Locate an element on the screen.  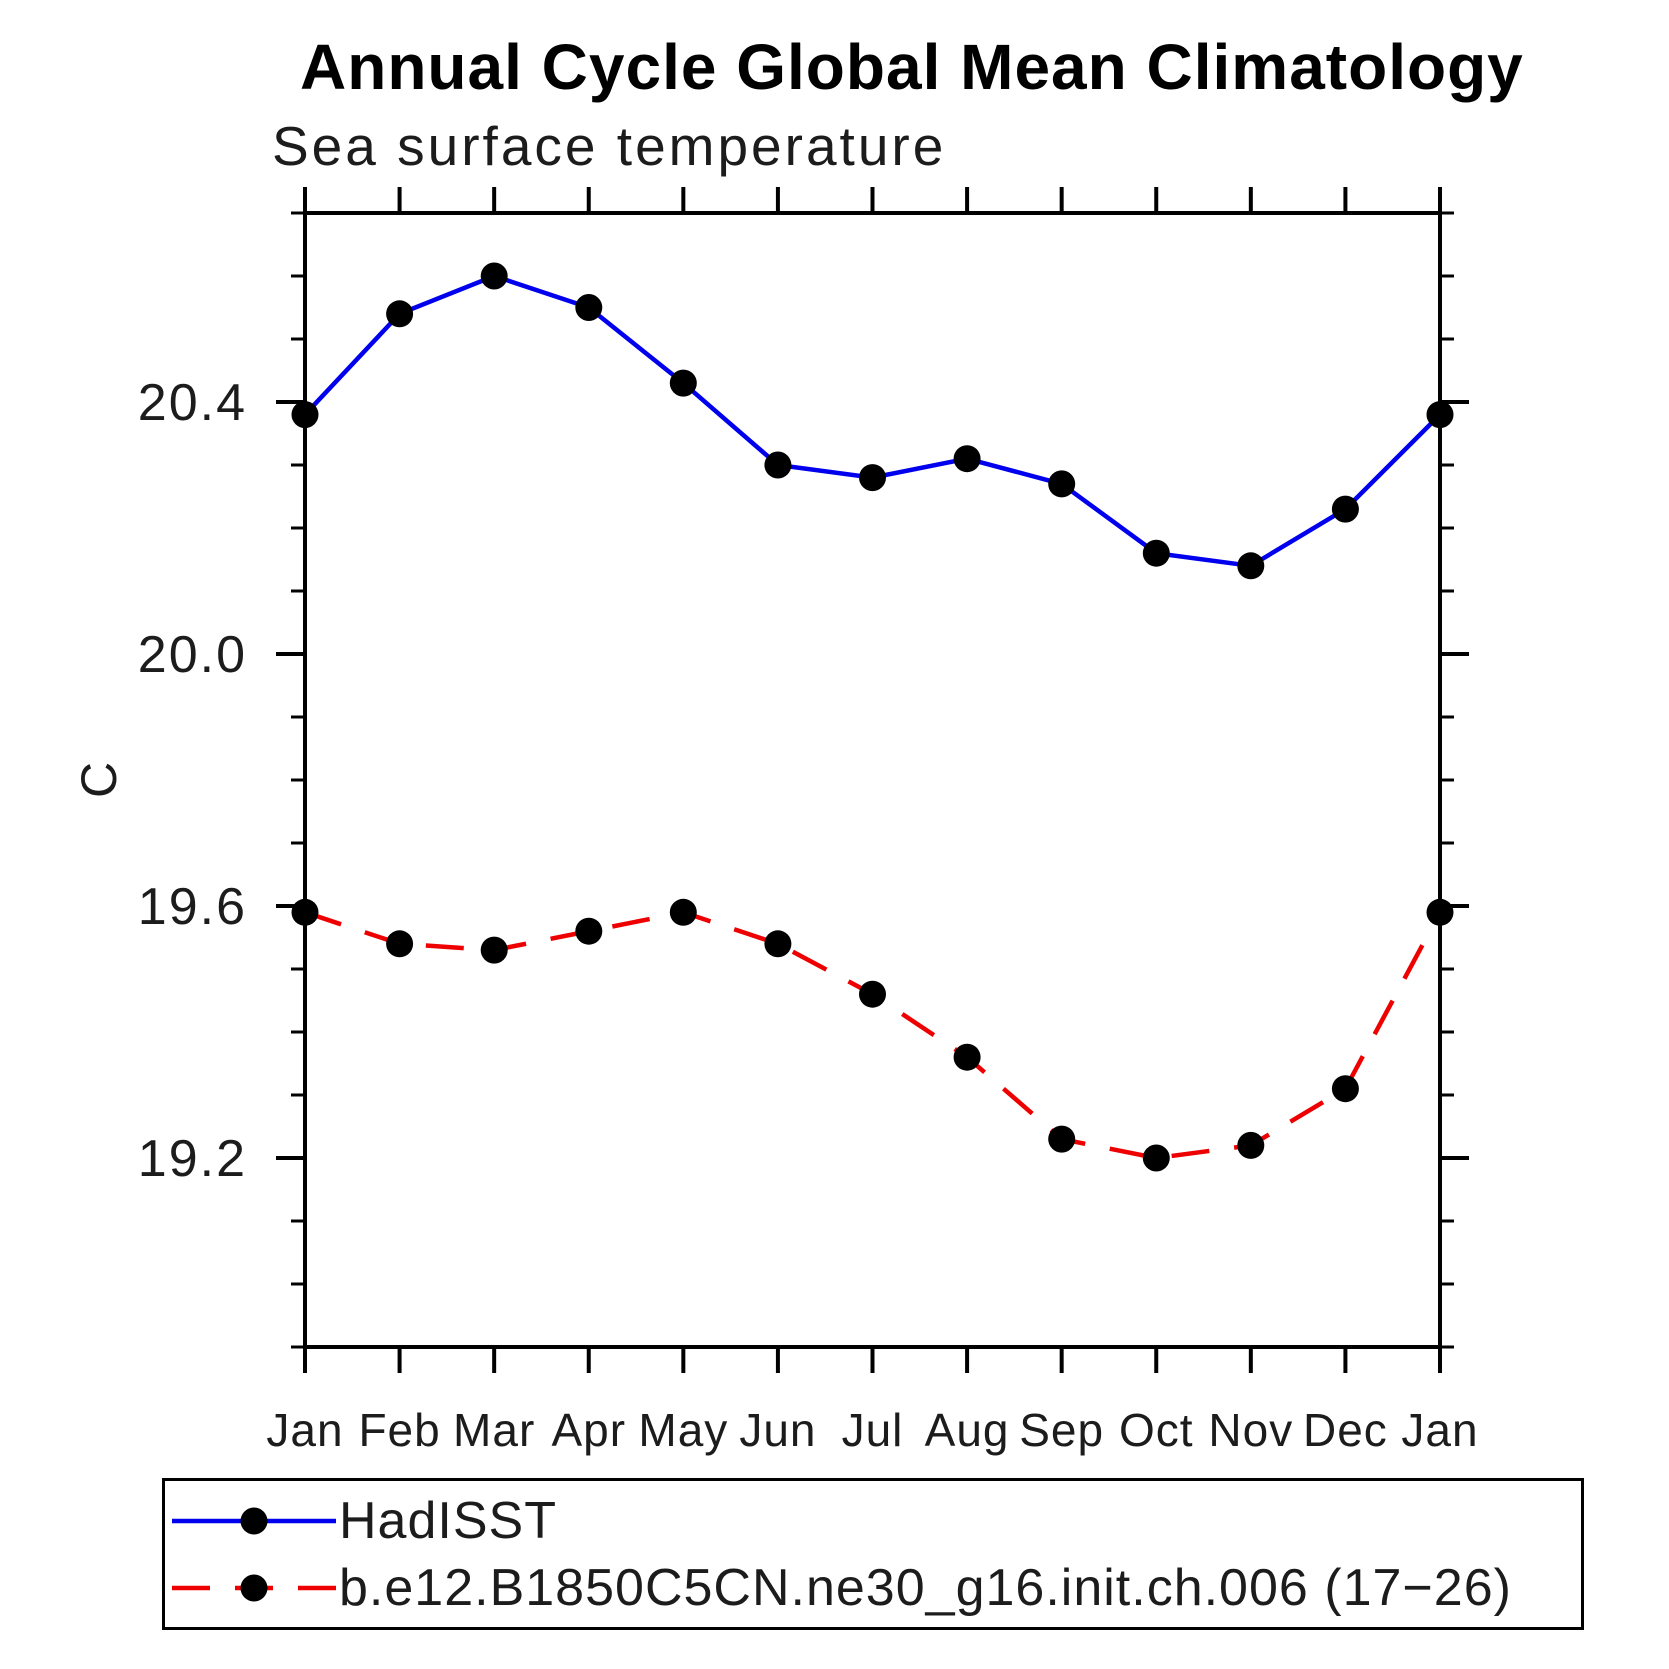
y-tick-label: 19.2 is located at coordinates (192, 1159).